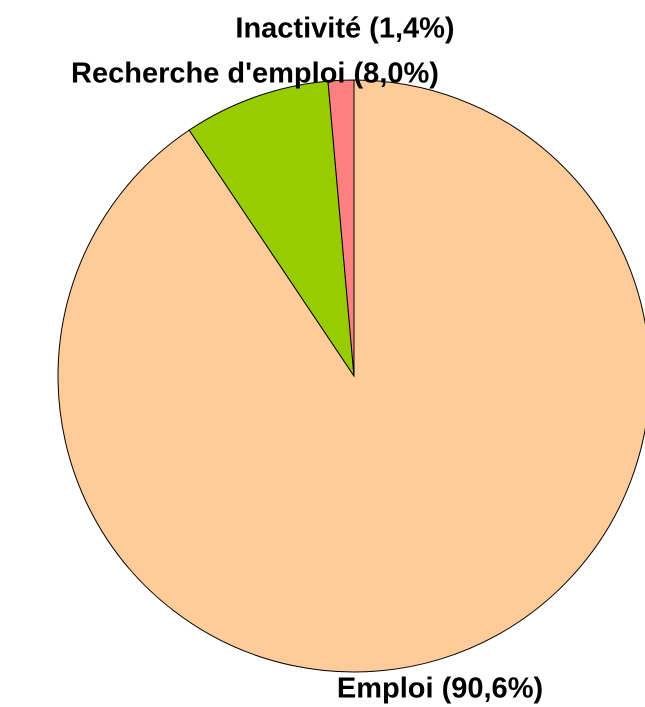 This screenshot has height=707, width=645. I want to click on slice-label: Recherche d'emploi (8,0%), so click(255, 74).